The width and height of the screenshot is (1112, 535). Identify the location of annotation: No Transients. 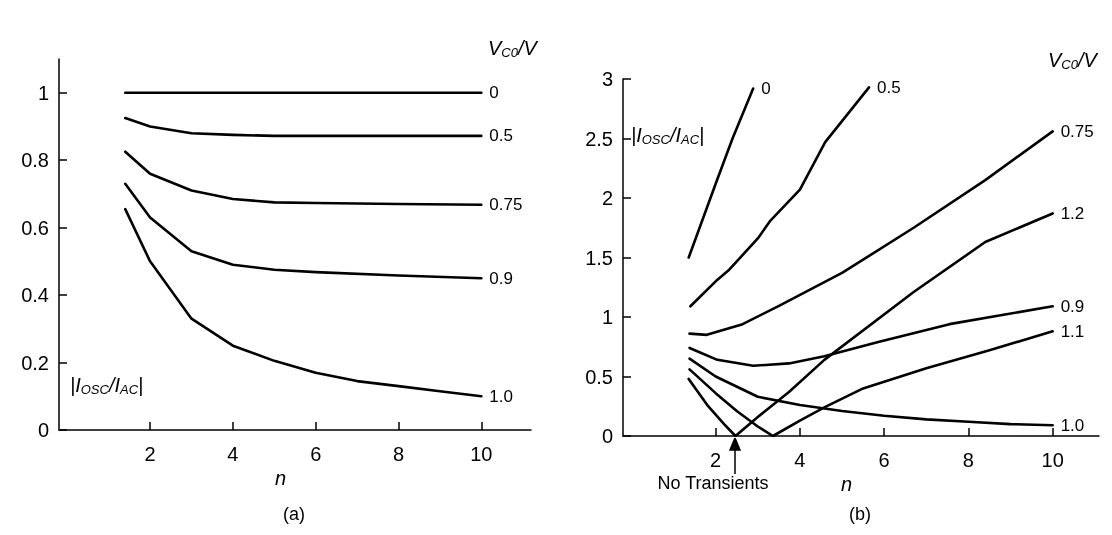
(713, 483).